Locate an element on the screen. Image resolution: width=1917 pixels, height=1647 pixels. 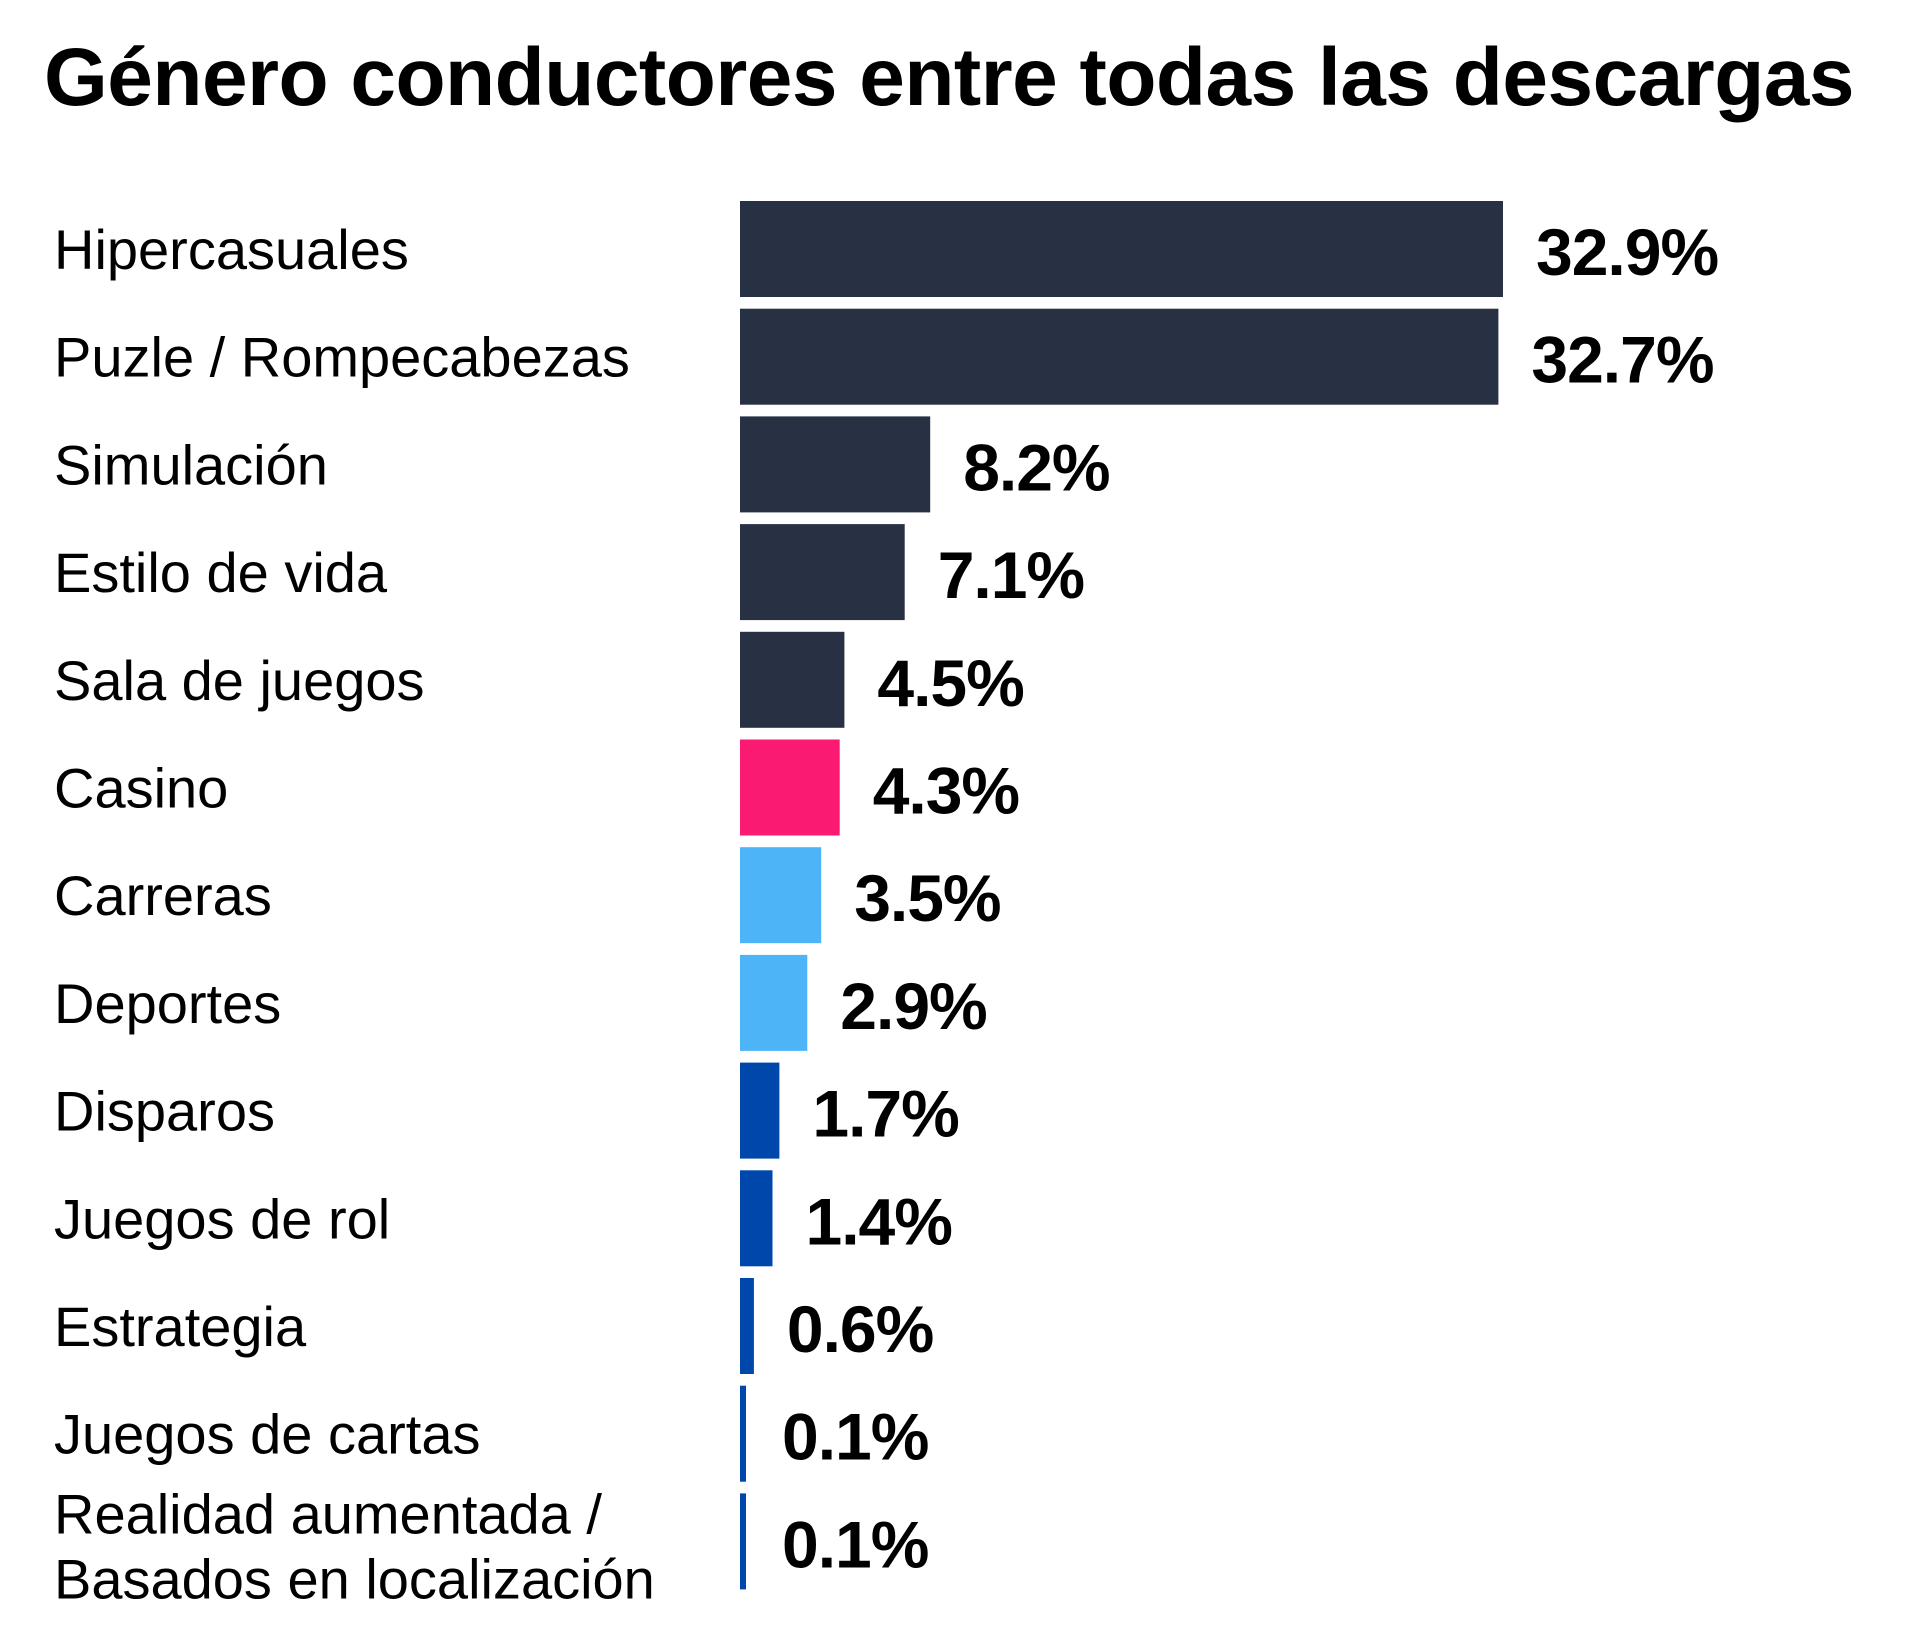
category-label: Simulación is located at coordinates (191, 464).